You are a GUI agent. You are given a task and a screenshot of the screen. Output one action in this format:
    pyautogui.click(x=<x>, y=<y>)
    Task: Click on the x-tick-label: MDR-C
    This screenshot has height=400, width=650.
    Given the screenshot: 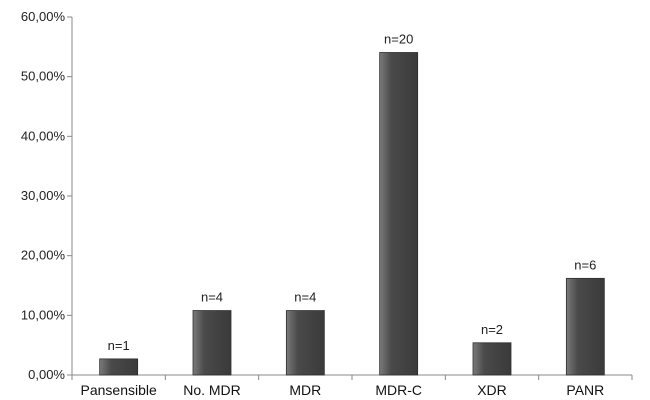 What is the action you would take?
    pyautogui.click(x=398, y=390)
    